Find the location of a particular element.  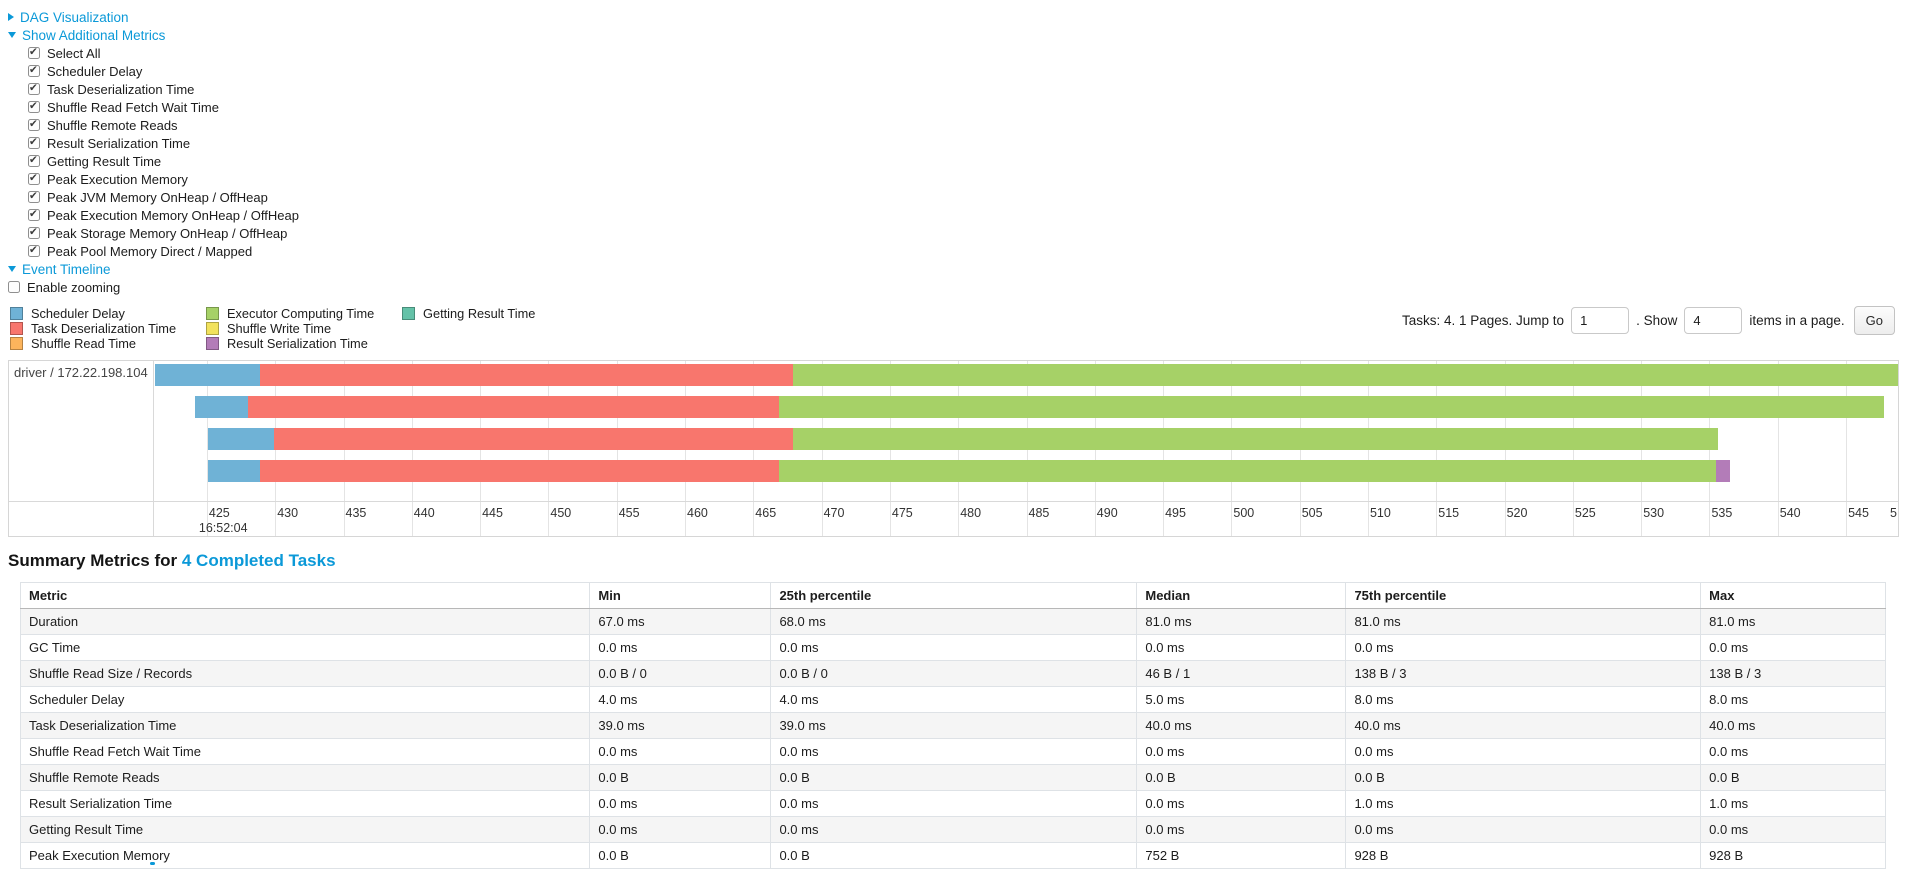

axis-divider is located at coordinates (953, 501).